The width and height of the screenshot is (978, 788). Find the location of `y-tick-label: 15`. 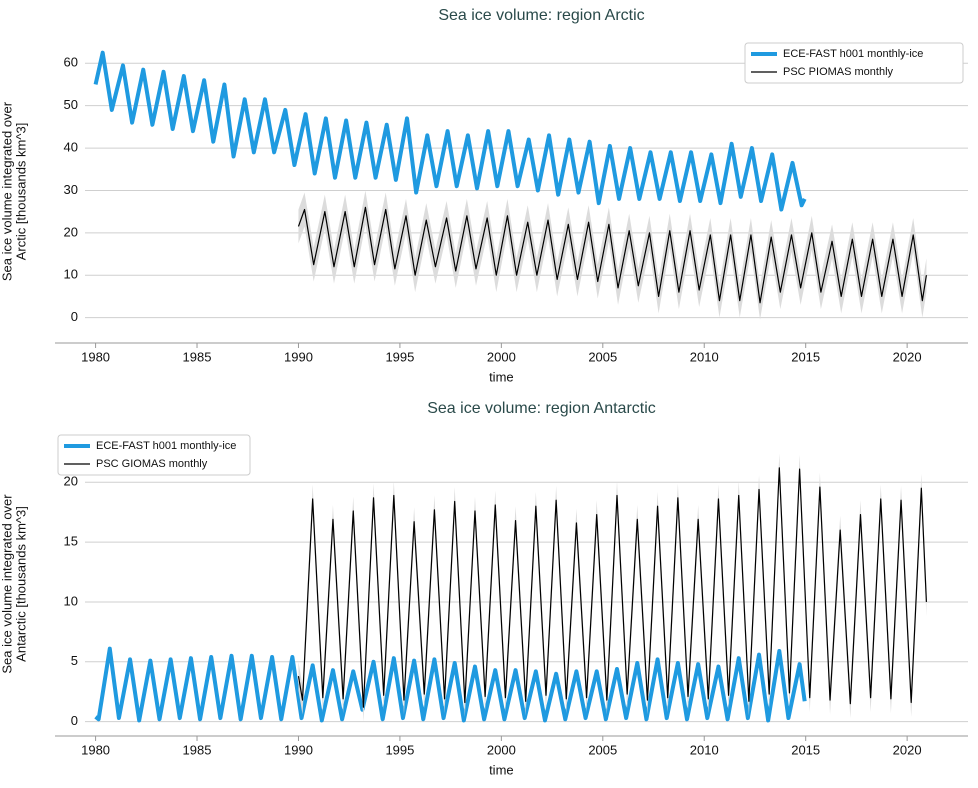

y-tick-label: 15 is located at coordinates (71, 541).